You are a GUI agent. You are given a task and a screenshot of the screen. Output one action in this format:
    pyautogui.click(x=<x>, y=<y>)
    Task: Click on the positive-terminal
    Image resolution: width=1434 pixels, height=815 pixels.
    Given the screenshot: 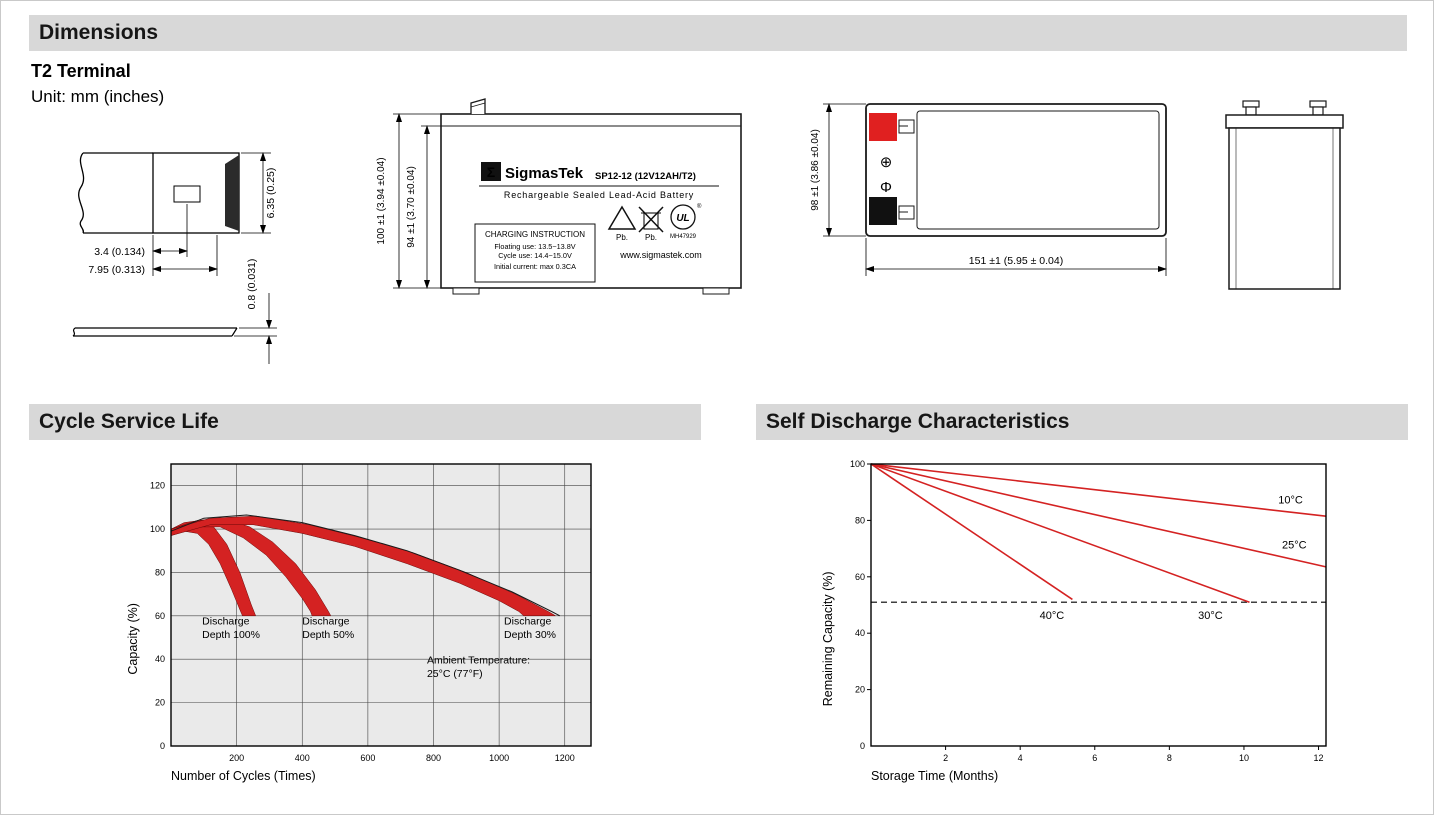 What is the action you would take?
    pyautogui.click(x=883, y=127)
    